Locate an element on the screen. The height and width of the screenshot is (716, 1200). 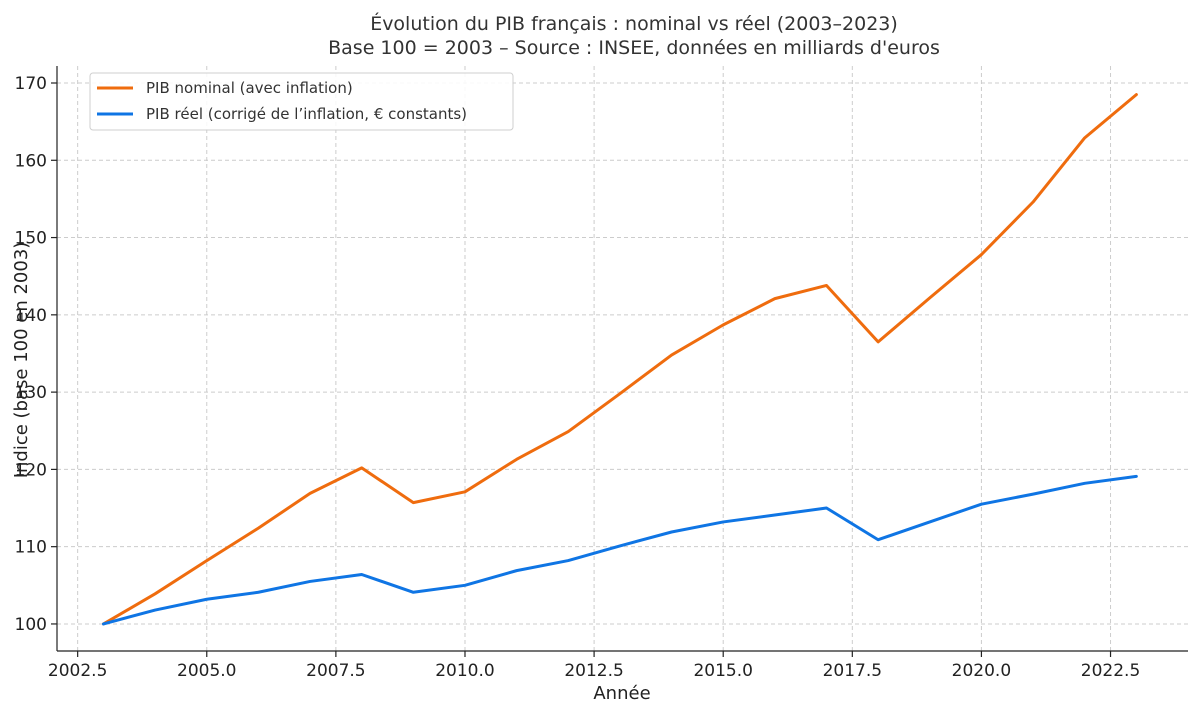
y-tick-label: 110 is located at coordinates (31, 548).